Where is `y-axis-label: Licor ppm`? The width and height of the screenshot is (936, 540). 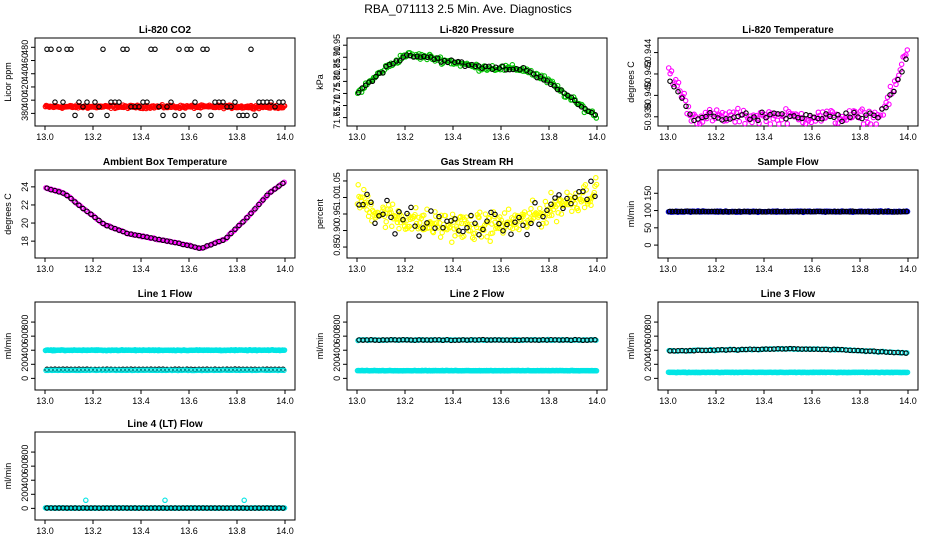
y-axis-label: Licor ppm is located at coordinates (8, 82).